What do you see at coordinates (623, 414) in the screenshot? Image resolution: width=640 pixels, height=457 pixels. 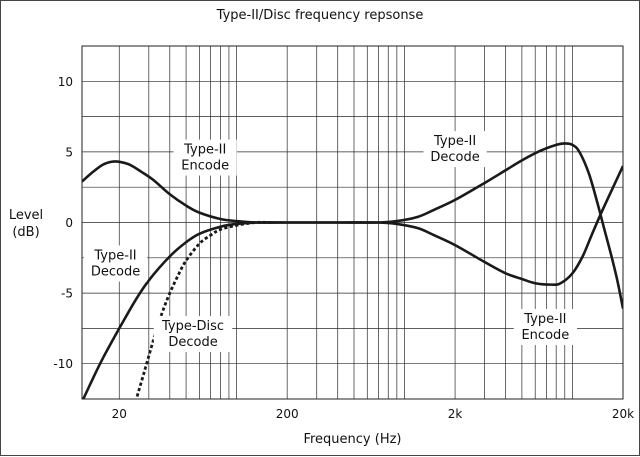 I see `x-tick-label: 20k` at bounding box center [623, 414].